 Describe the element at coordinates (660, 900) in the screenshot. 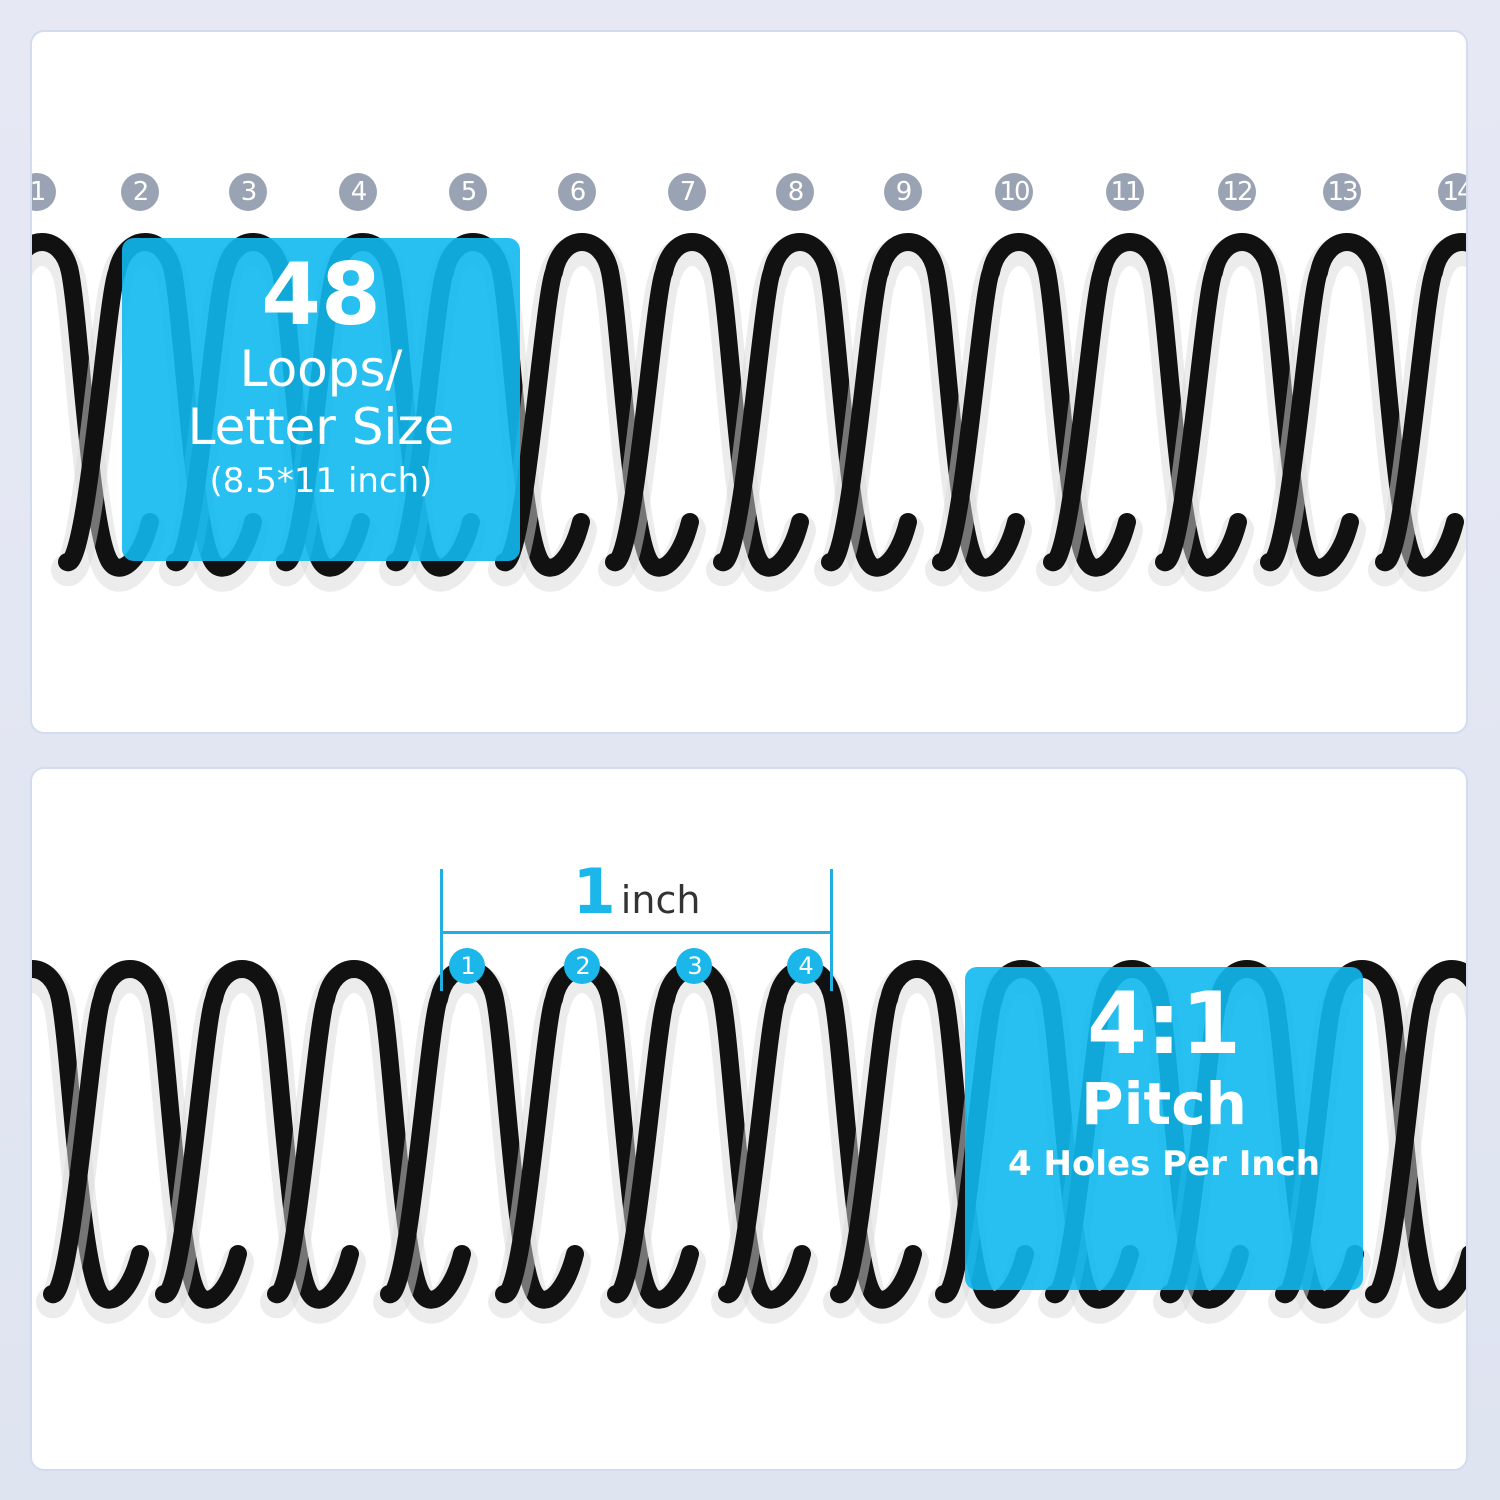

I see `ruler-unit: inch` at that location.